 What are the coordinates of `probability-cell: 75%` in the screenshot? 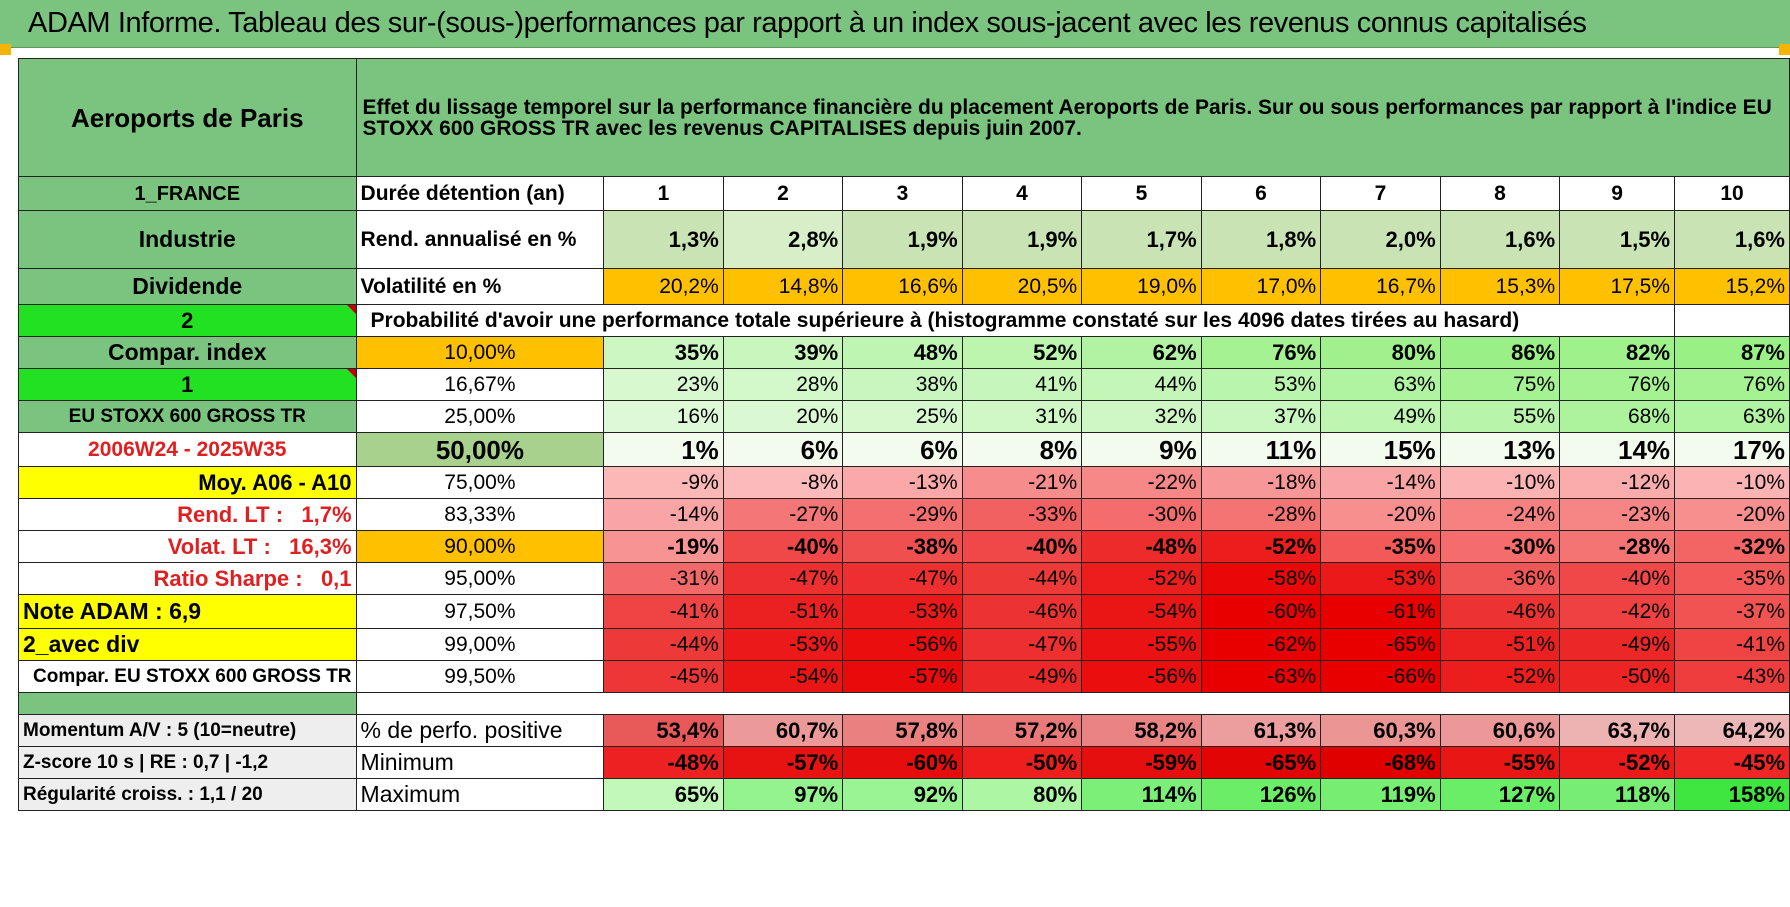 It's located at (1500, 384).